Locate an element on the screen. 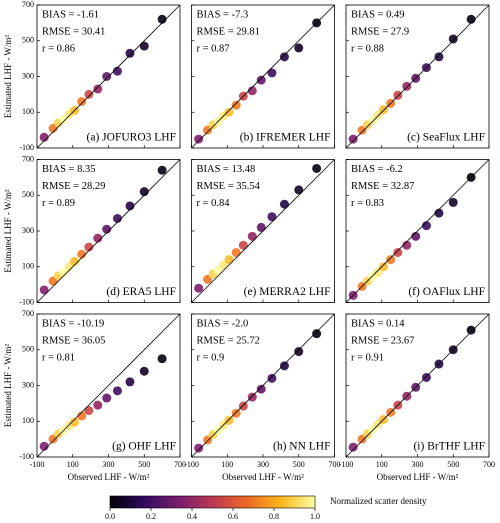 The width and height of the screenshot is (500, 523). colorbar-tick-label: 0.4 is located at coordinates (192, 516).